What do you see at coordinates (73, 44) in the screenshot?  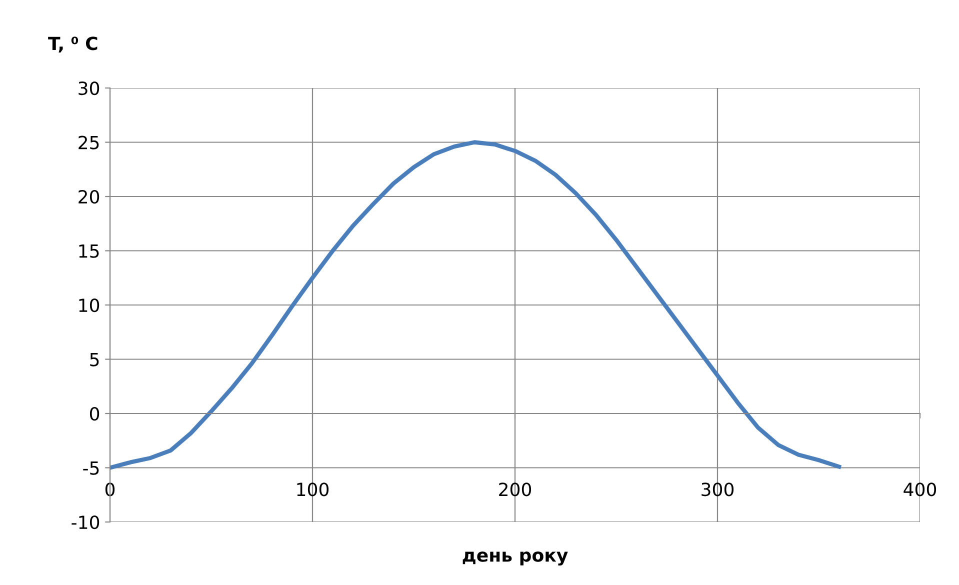 I see `y-axis-title: T, ⁰ C` at bounding box center [73, 44].